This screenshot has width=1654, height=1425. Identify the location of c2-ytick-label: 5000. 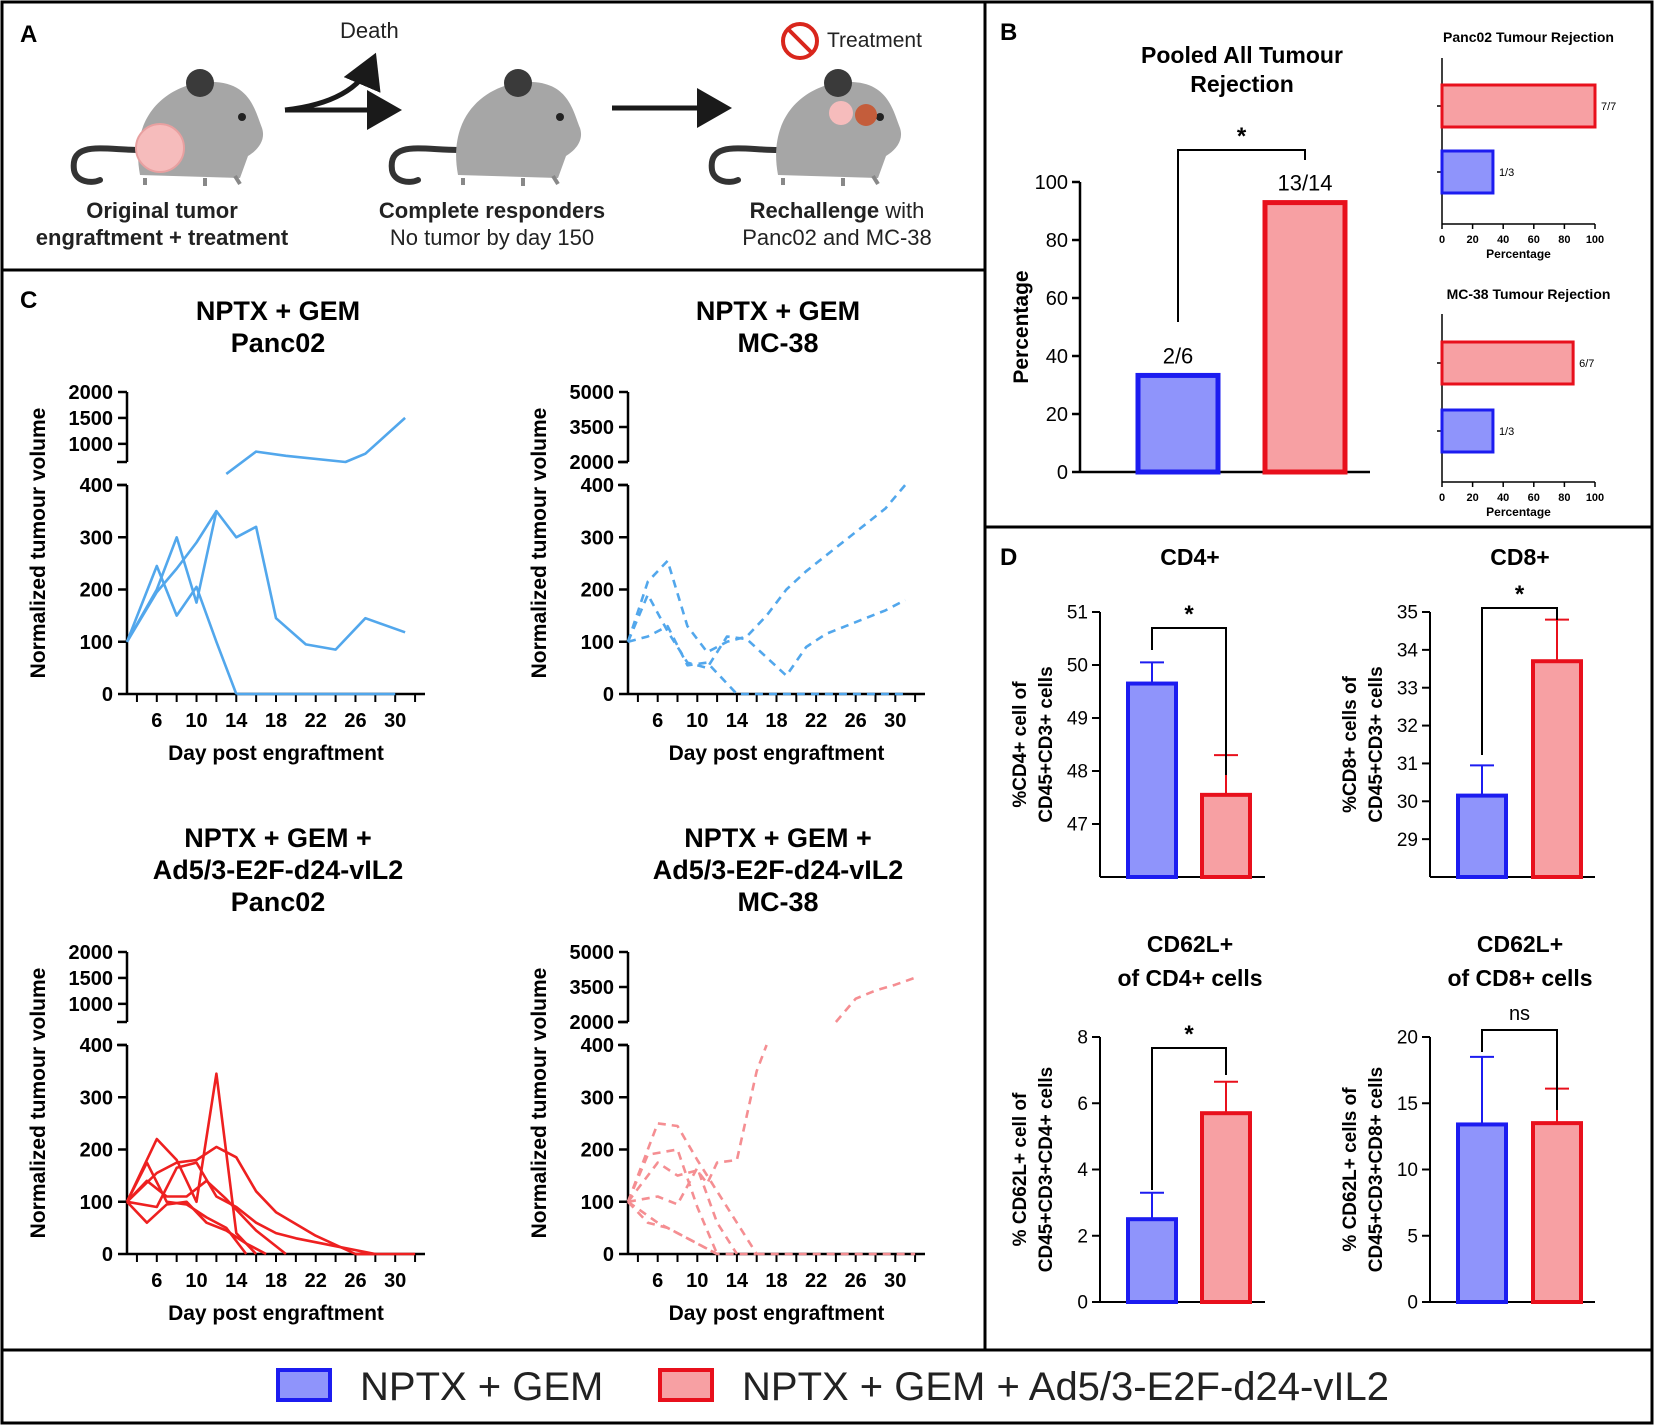
(592, 393).